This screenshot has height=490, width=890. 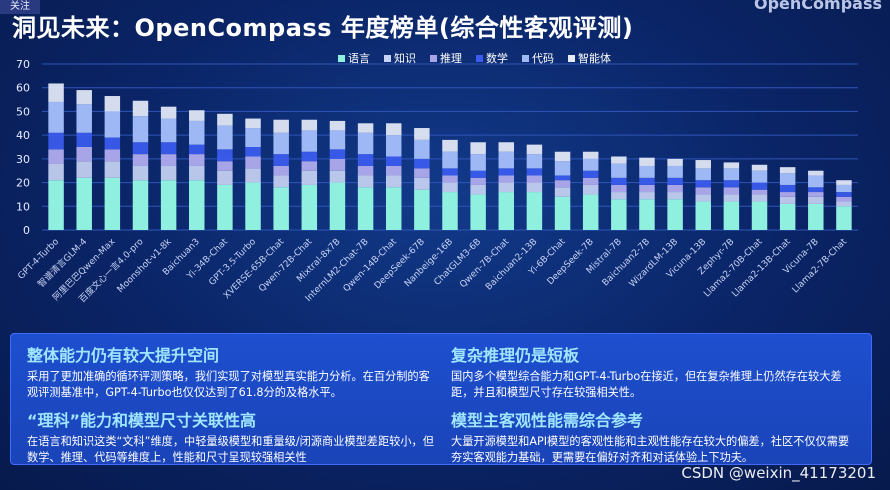 I want to click on legend-label: 推理, so click(x=451, y=58).